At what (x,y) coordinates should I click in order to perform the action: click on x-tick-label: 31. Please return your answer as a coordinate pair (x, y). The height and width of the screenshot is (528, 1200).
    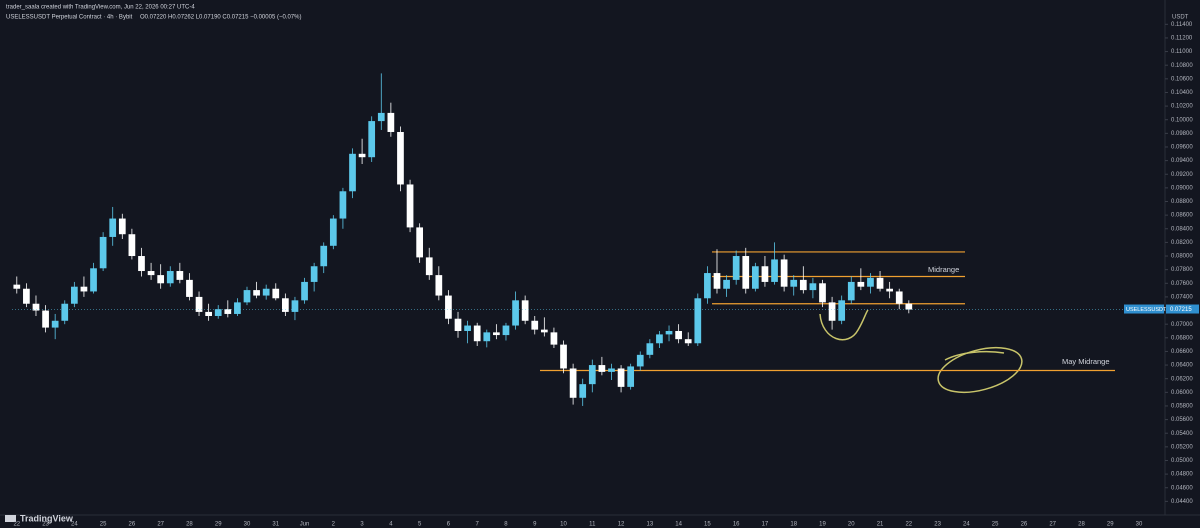
    Looking at the image, I should click on (275, 525).